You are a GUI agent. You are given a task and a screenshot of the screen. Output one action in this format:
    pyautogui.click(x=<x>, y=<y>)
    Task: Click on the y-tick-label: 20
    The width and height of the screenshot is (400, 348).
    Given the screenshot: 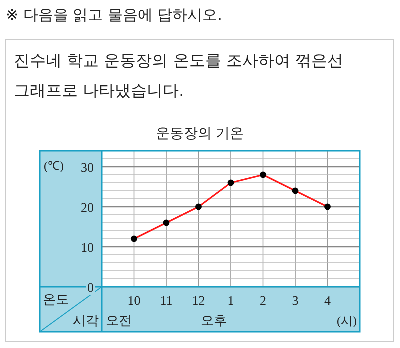 What is the action you would take?
    pyautogui.click(x=87, y=207)
    